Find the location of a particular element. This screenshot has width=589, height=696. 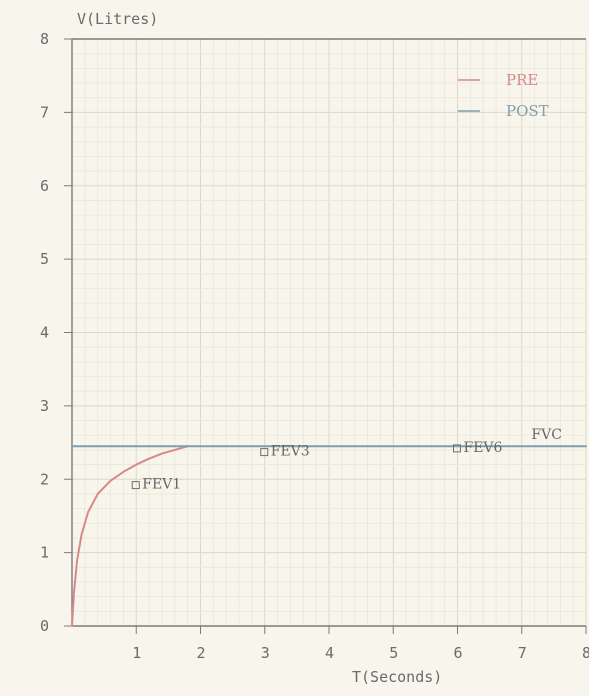

x-tick-label: 3 is located at coordinates (265, 653).